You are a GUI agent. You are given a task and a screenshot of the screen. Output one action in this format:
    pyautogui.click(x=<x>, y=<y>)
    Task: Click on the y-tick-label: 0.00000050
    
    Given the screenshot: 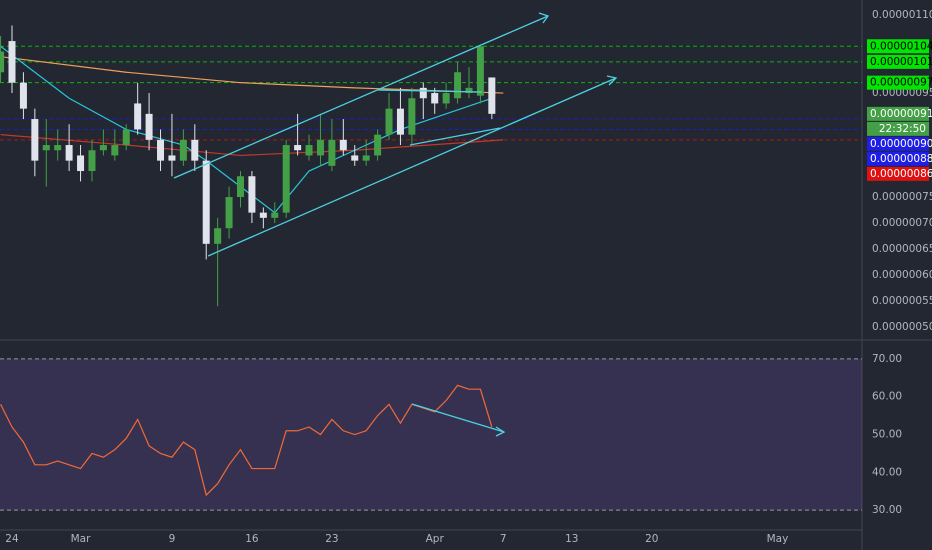 What is the action you would take?
    pyautogui.click(x=902, y=327)
    